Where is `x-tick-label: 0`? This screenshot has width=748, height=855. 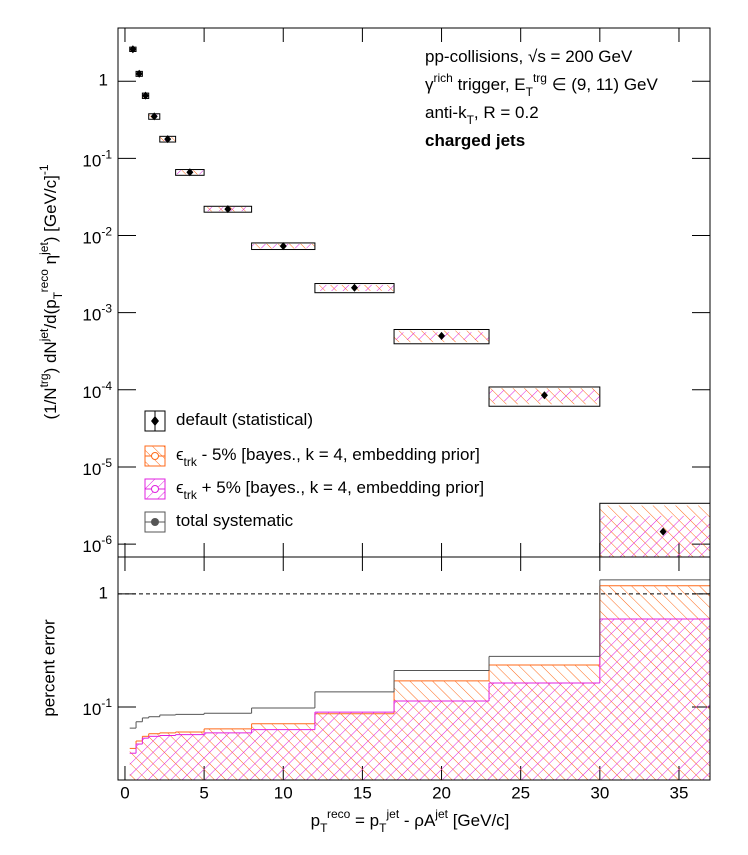 x-tick-label: 0 is located at coordinates (124, 792).